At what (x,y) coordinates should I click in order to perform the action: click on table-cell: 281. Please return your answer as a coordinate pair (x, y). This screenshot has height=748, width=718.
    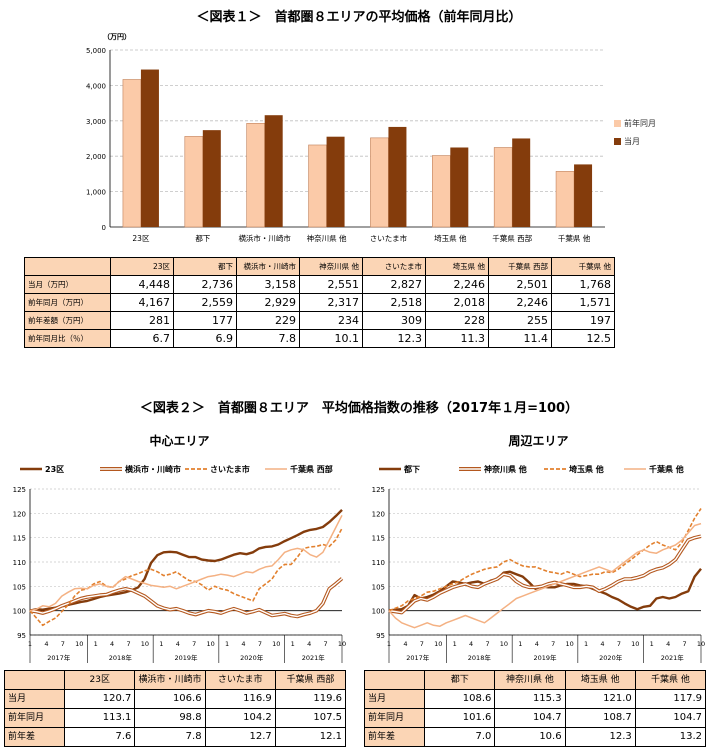
    Looking at the image, I should click on (142, 320).